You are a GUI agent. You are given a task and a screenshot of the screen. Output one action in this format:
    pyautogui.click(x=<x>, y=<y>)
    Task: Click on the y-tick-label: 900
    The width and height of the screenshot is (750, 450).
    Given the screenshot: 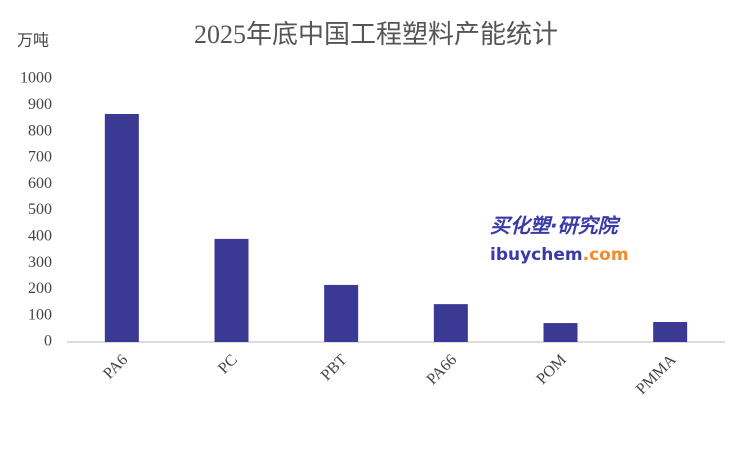 What is the action you would take?
    pyautogui.click(x=40, y=104)
    